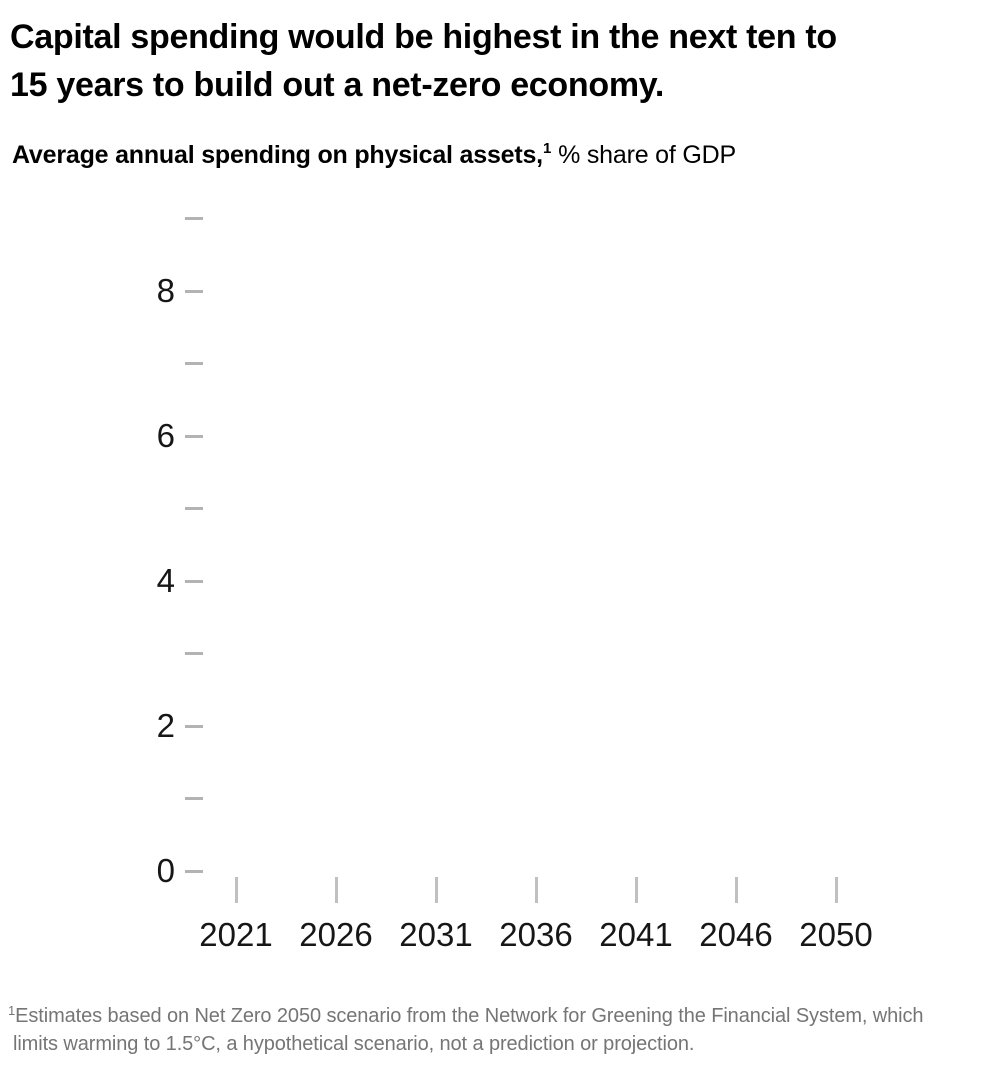 This screenshot has width=1006, height=1080. Describe the element at coordinates (336, 934) in the screenshot. I see `x-axis-label: 2026` at that location.